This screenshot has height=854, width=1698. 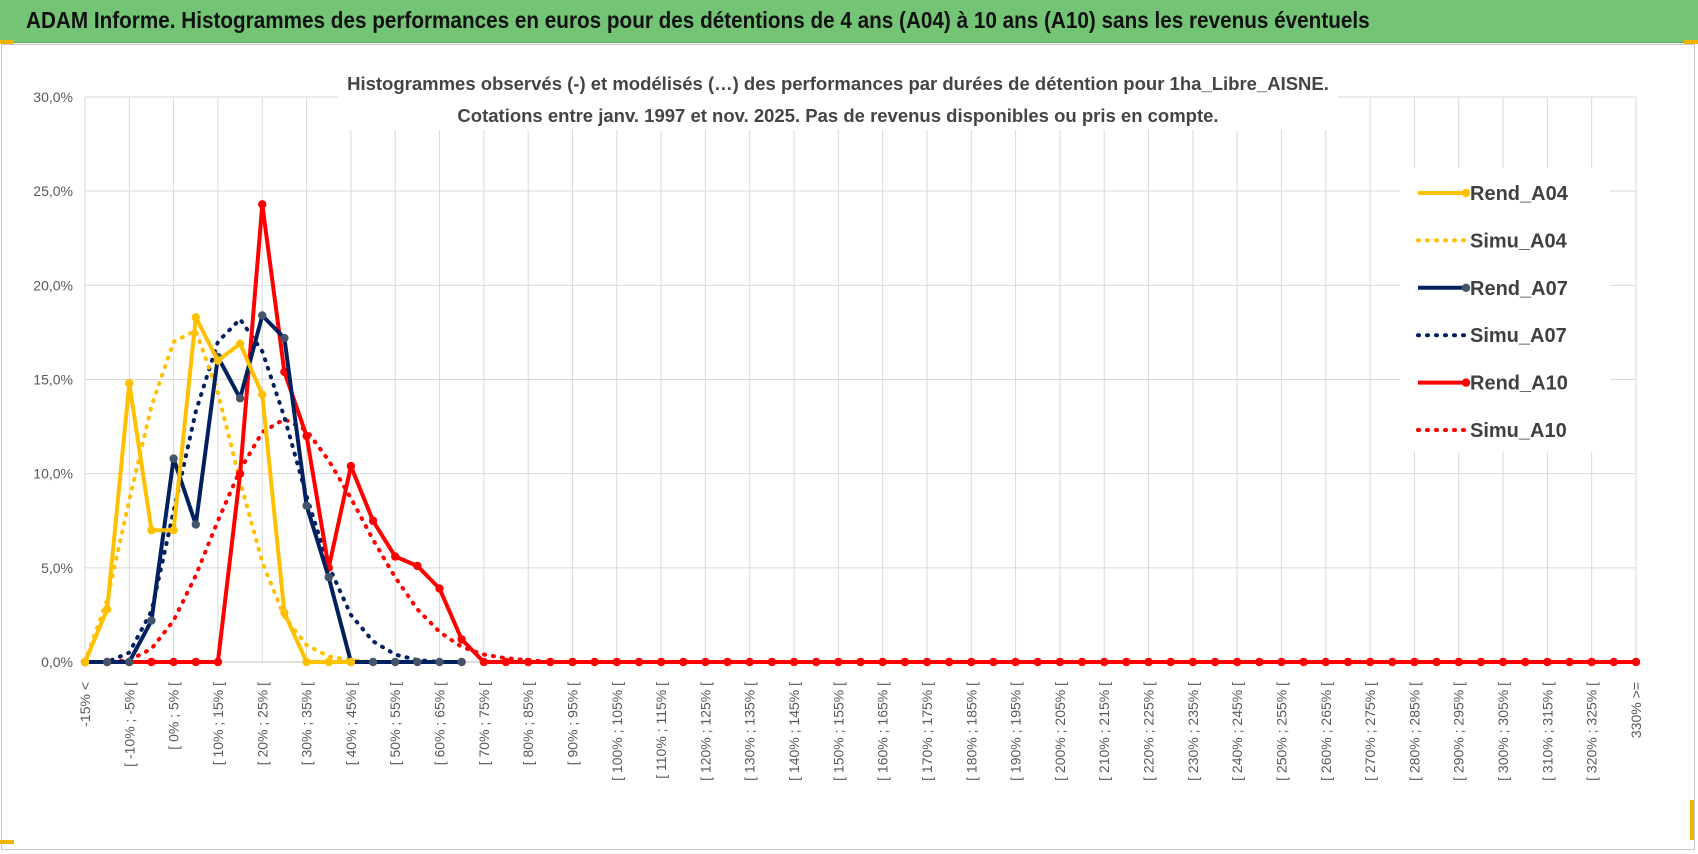 I want to click on legend-item-Simu_A04: Simu_A04, so click(x=1492, y=241).